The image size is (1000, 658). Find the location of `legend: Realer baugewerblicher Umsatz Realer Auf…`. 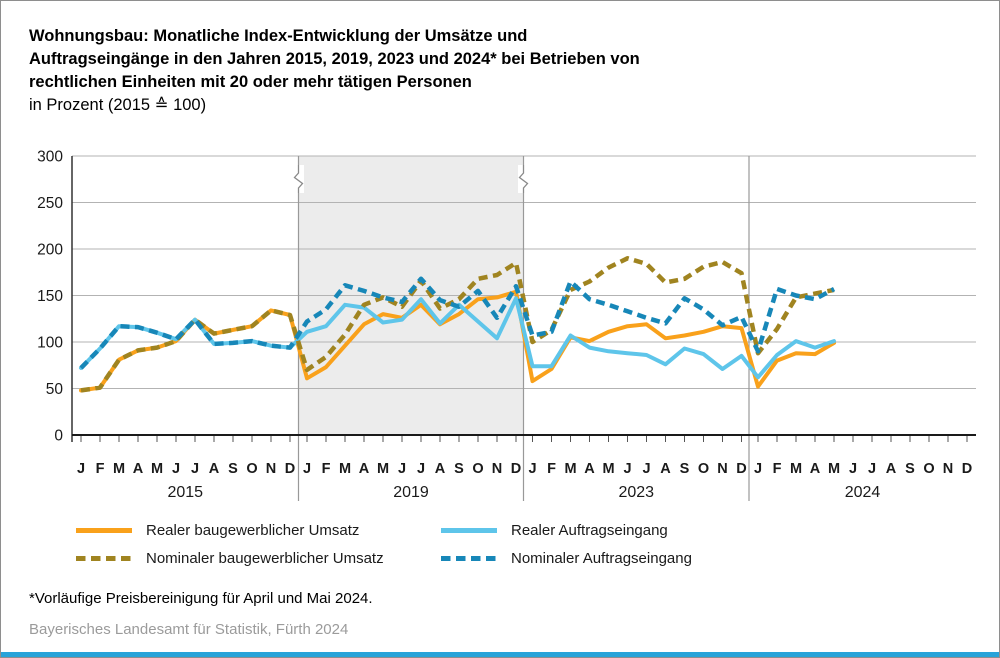

legend: Realer baugewerblicher Umsatz Realer Auf… is located at coordinates (384, 544).